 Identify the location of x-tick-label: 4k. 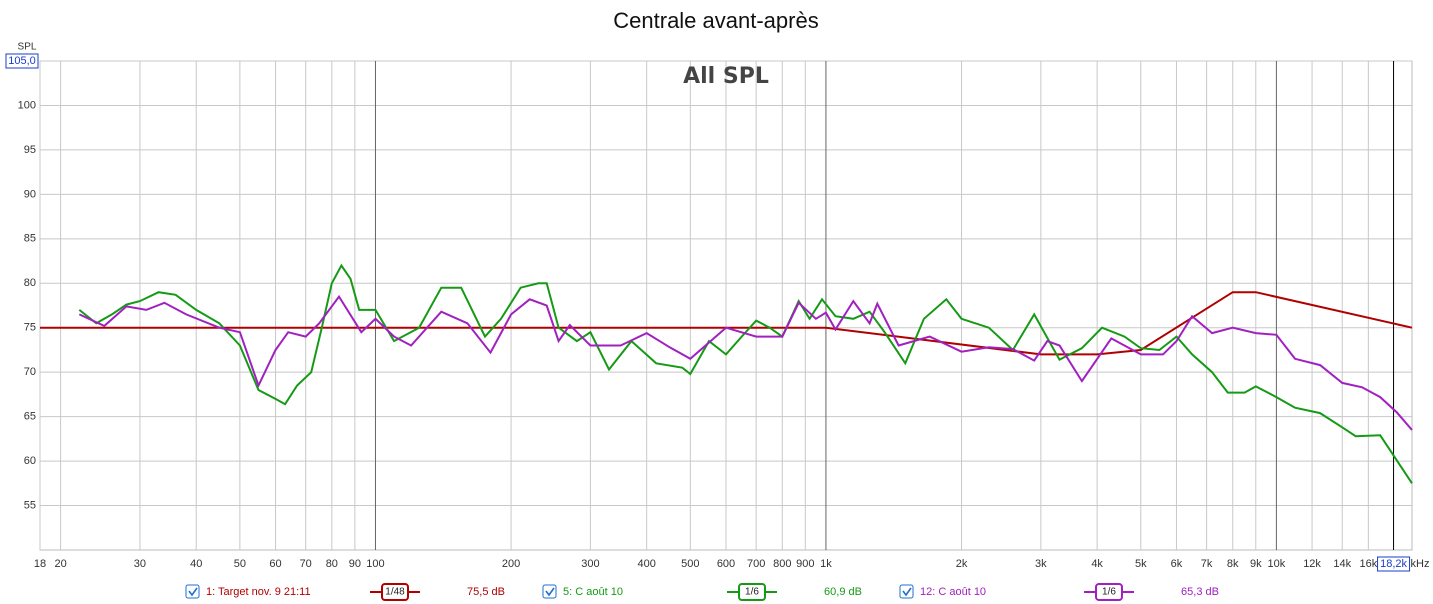
(1097, 564).